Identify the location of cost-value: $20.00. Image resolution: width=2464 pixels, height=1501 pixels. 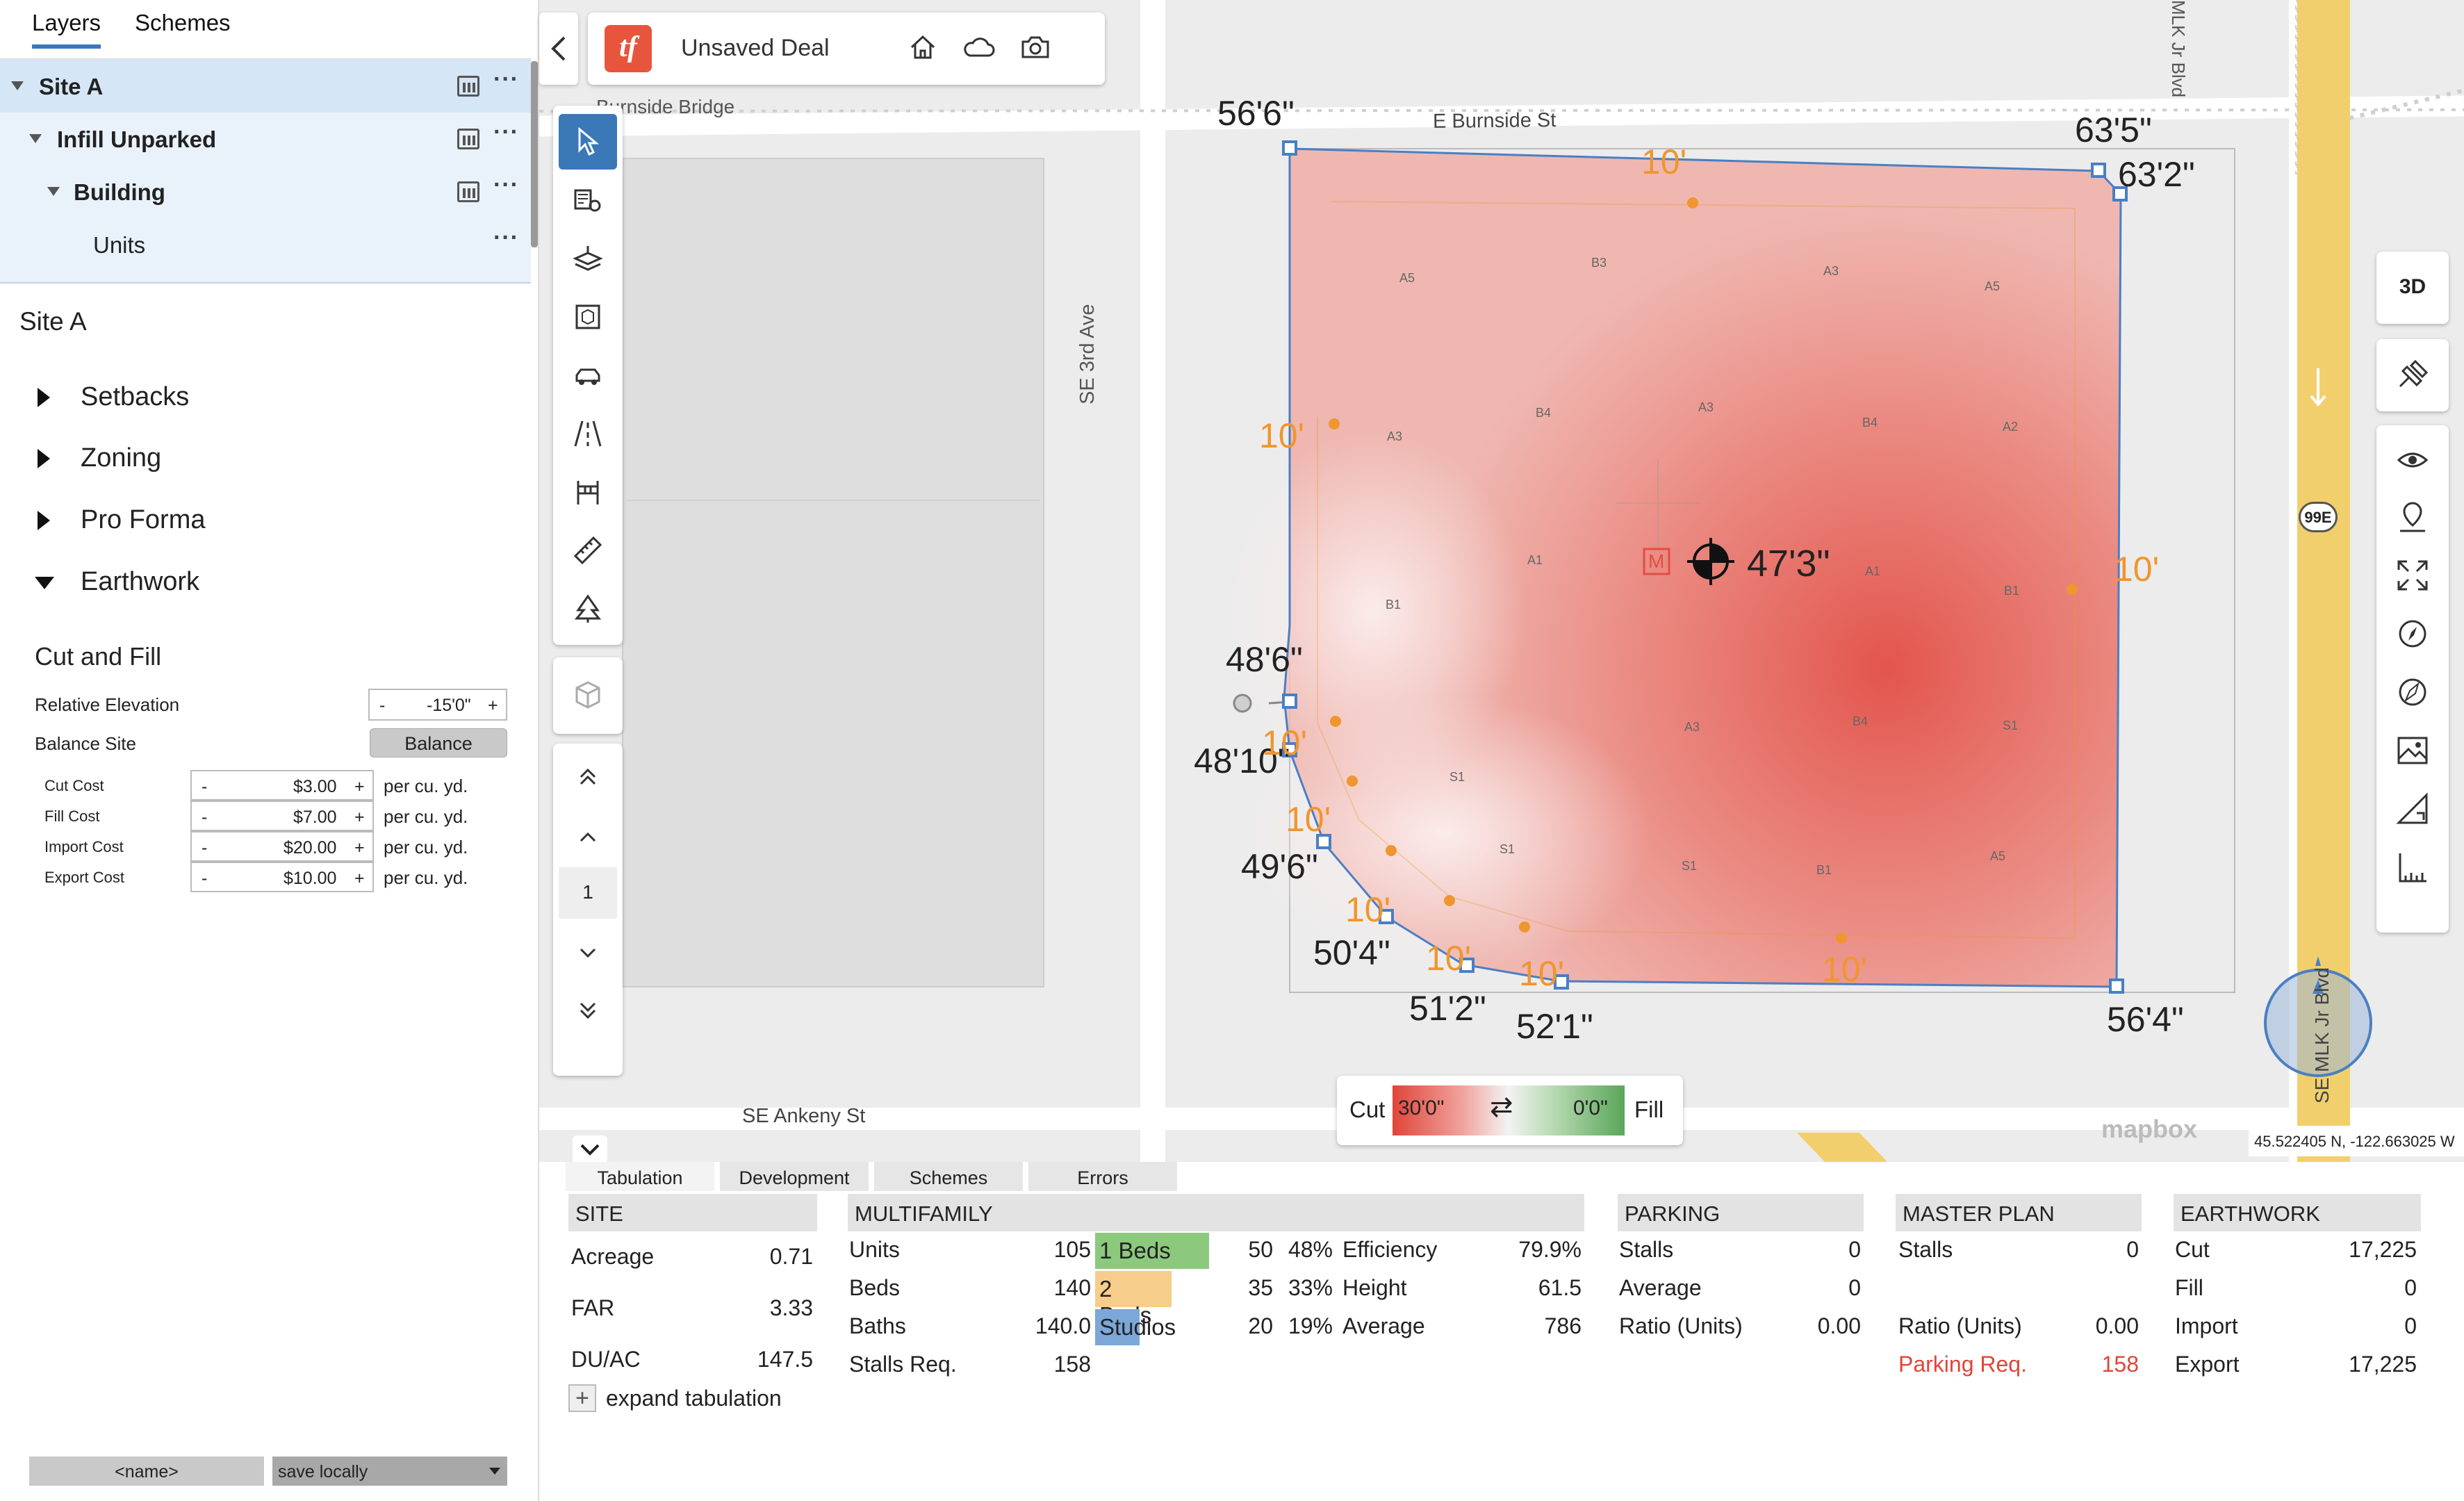
(311, 848).